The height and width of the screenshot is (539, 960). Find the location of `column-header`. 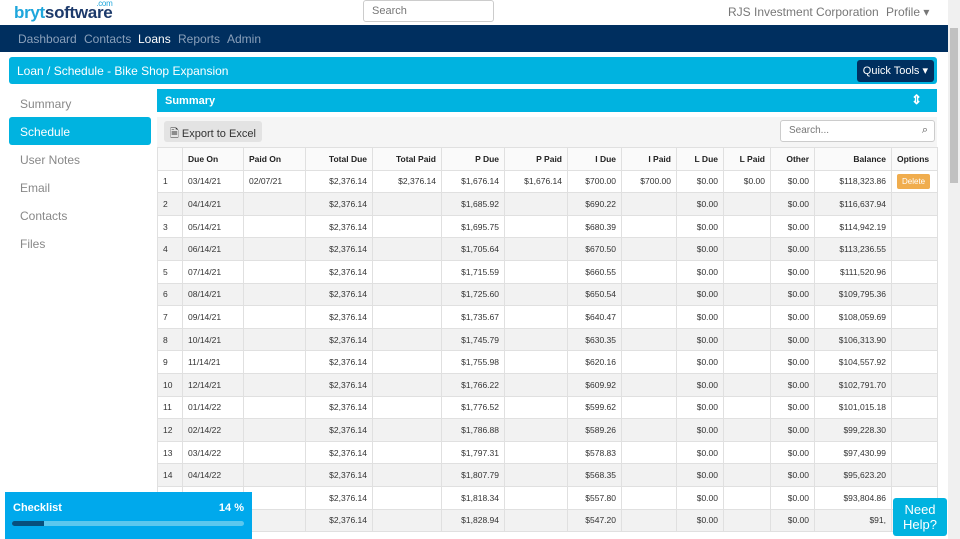

column-header is located at coordinates (170, 159).